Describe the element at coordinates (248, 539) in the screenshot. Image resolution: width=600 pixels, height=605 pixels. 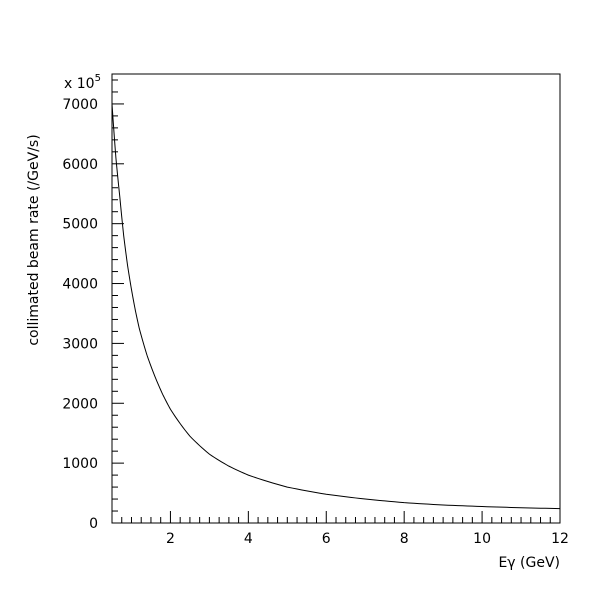
I see `x-tick-label: 4` at that location.